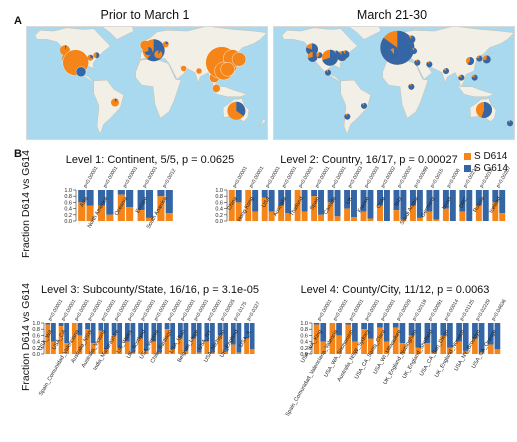 This screenshot has width=517, height=442. Describe the element at coordinates (349, 201) in the screenshot. I see `x-tick-label: UK` at that location.